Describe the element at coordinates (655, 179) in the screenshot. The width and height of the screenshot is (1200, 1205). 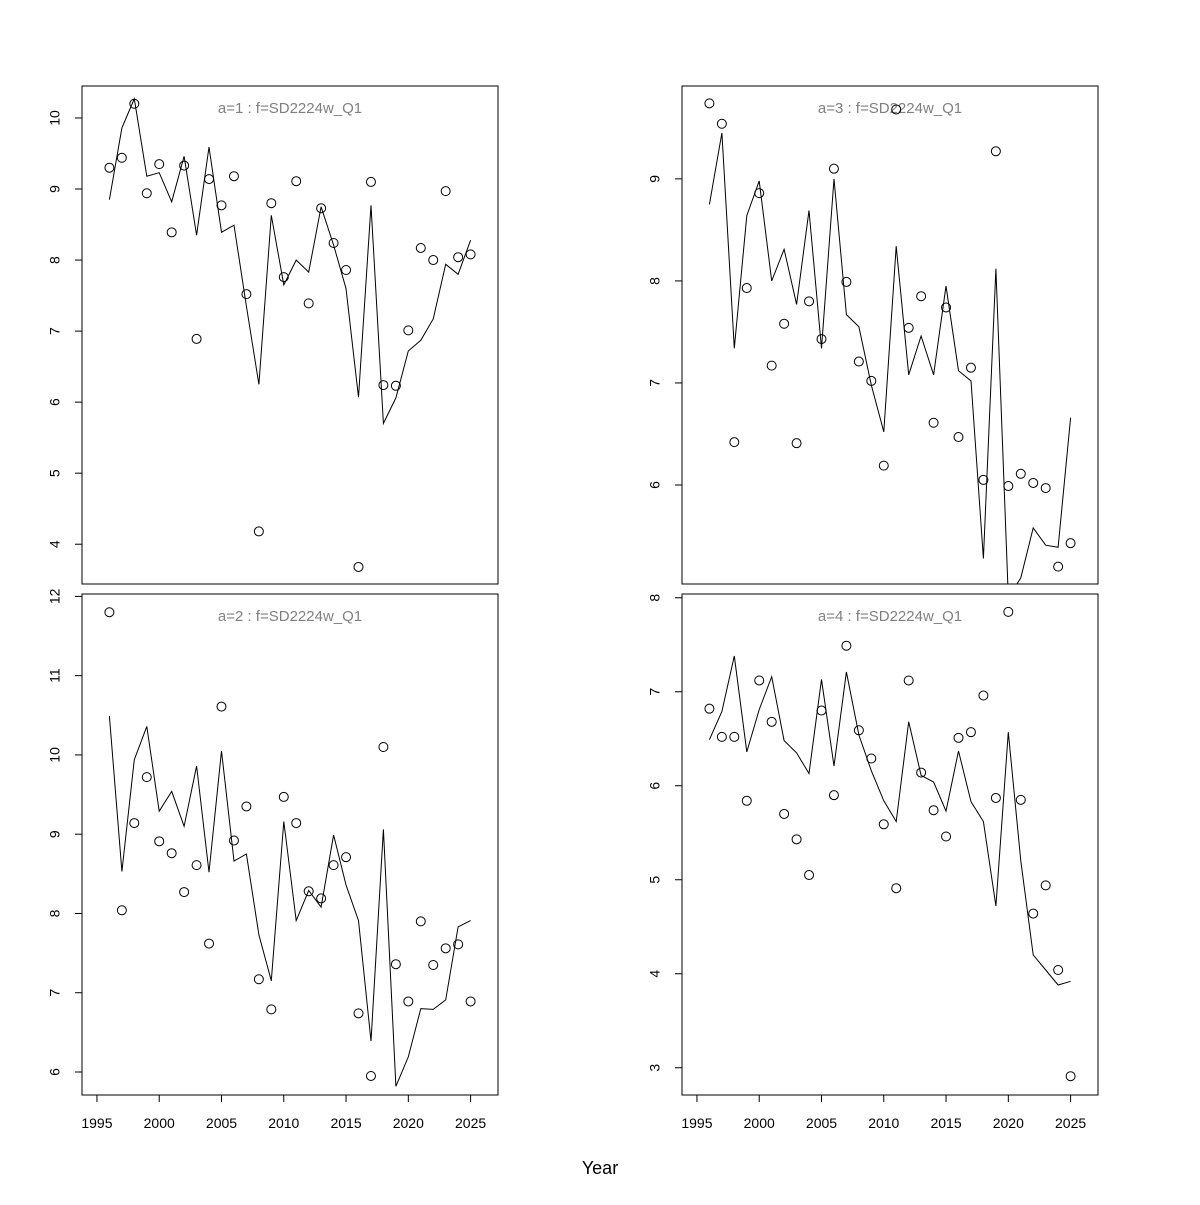
I see `y-tick-label: 9` at that location.